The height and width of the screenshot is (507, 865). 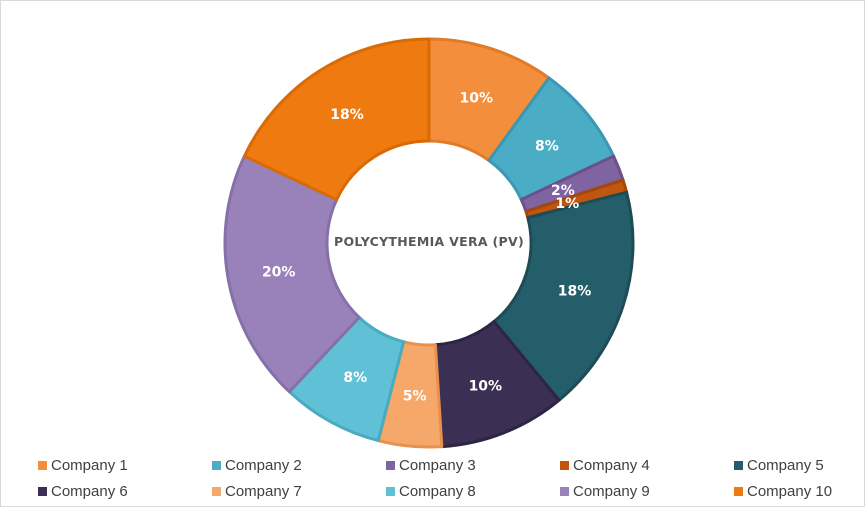 I want to click on legend-item-6: Company 6, so click(x=125, y=491).